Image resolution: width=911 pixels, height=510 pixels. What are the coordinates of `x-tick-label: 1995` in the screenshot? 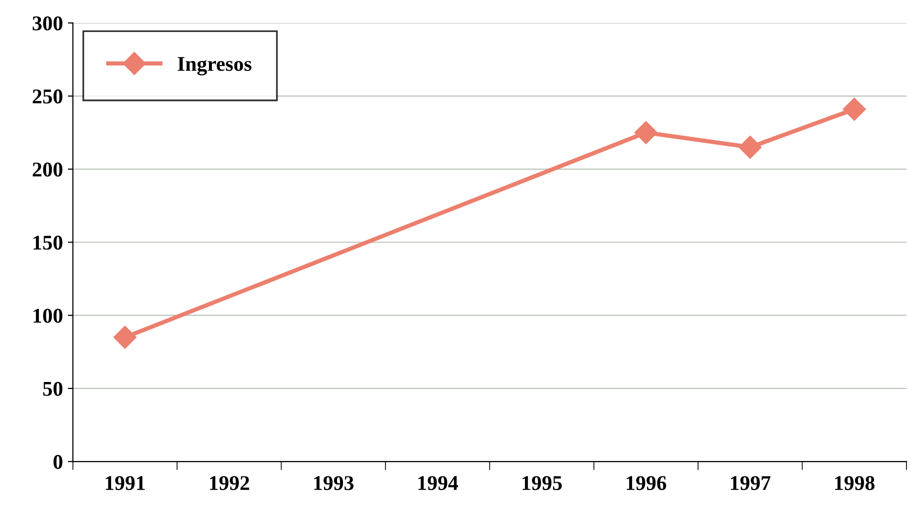 It's located at (542, 483).